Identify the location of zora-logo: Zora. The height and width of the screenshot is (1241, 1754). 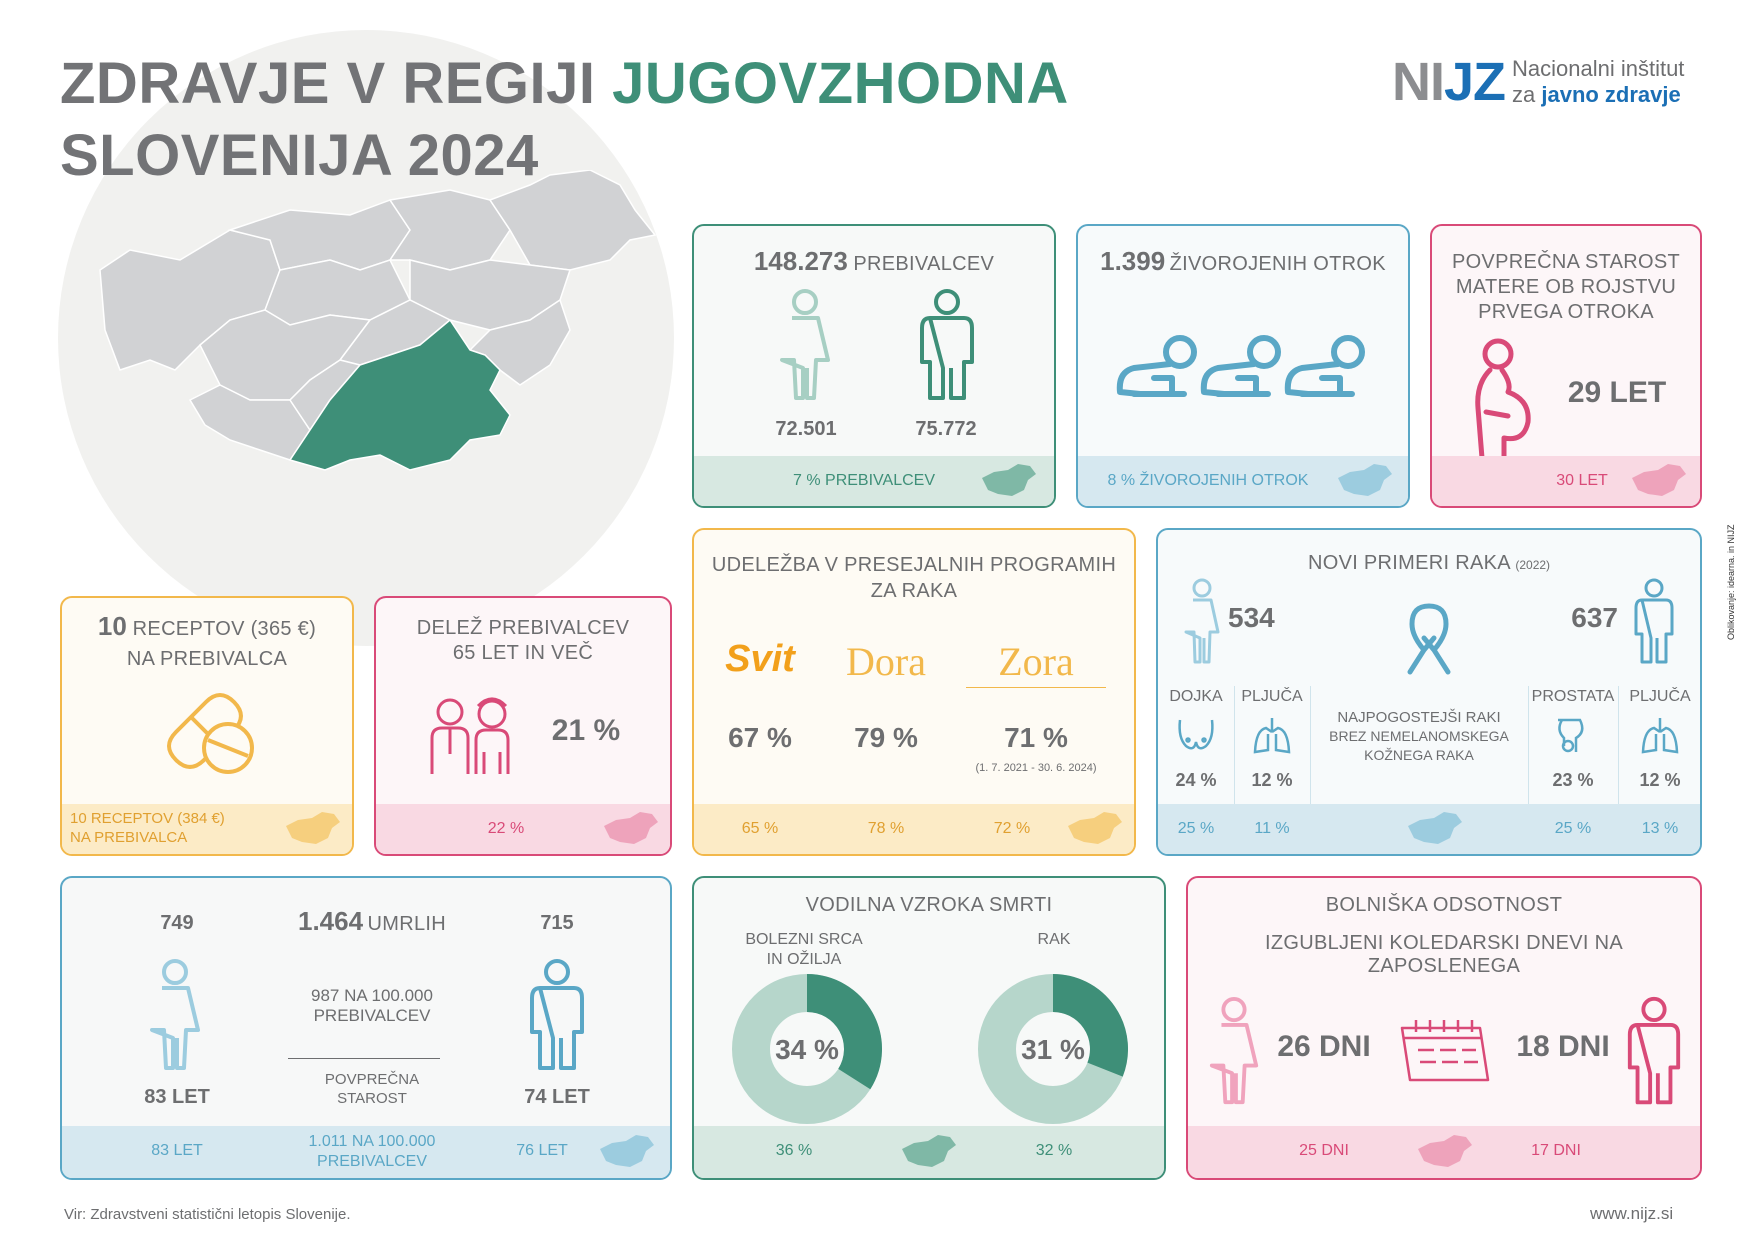
(1036, 663).